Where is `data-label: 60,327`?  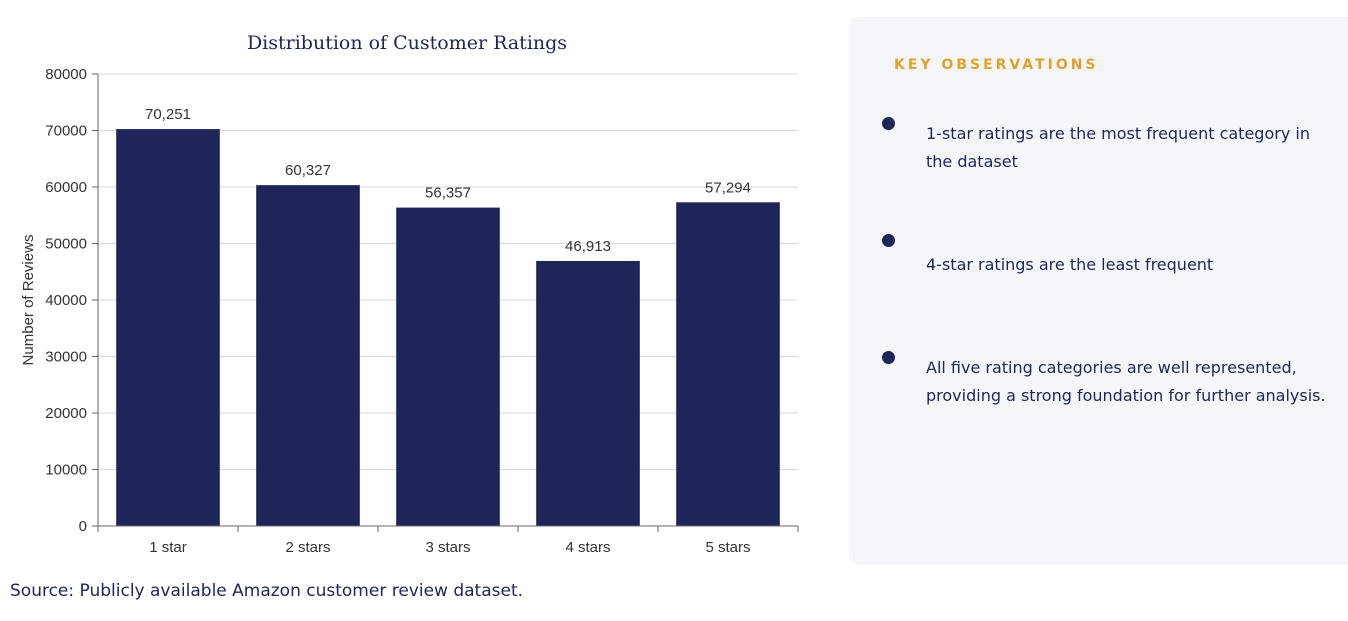
data-label: 60,327 is located at coordinates (308, 170).